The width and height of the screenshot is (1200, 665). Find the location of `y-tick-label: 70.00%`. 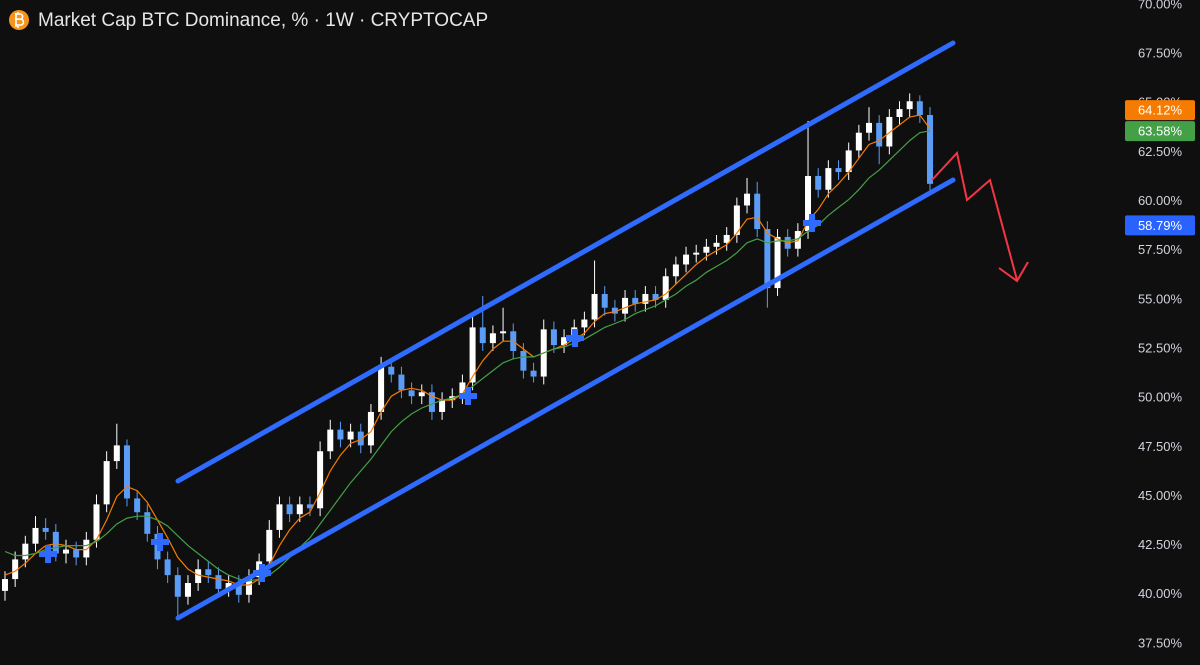

y-tick-label: 70.00% is located at coordinates (1160, 5).